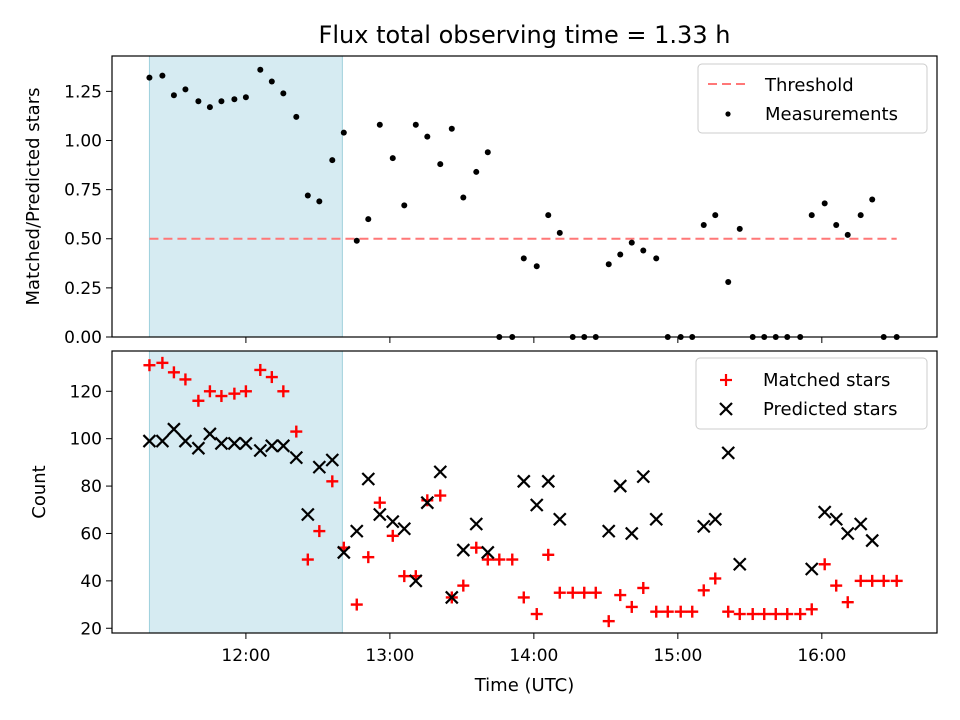 The width and height of the screenshot is (960, 720). Describe the element at coordinates (726, 409) in the screenshot. I see `predicted-legend-marker` at that location.